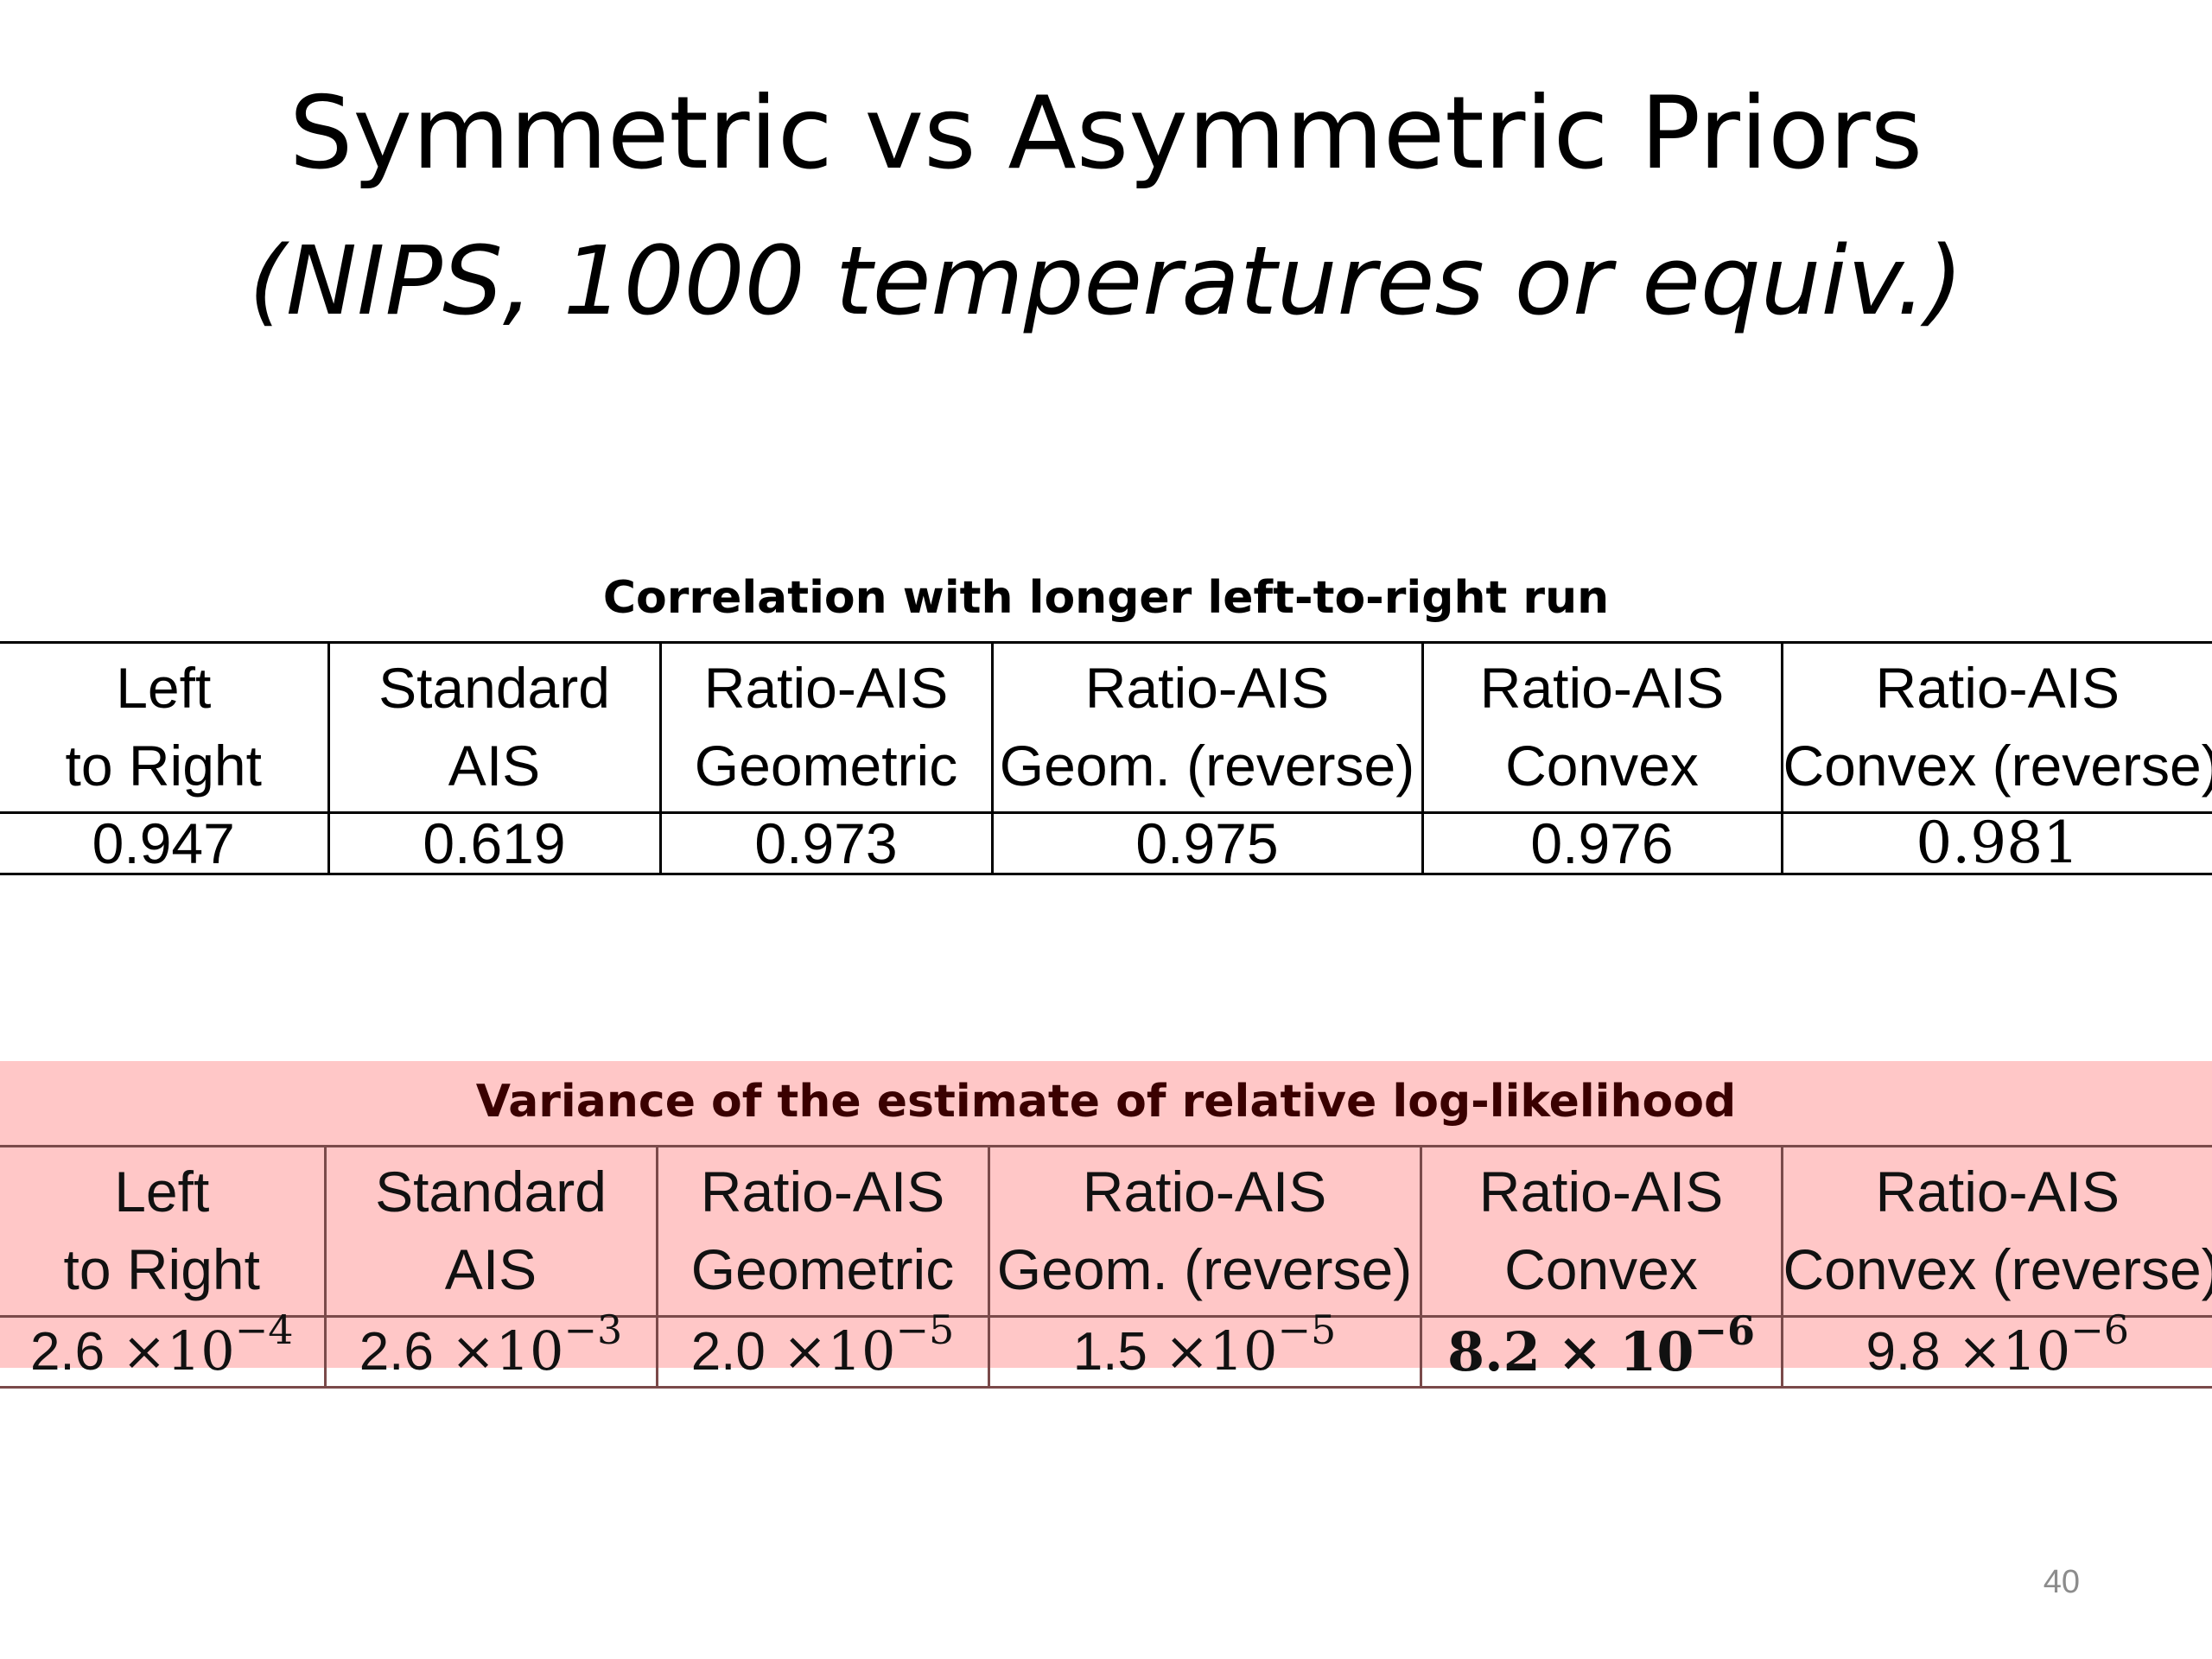 The height and width of the screenshot is (1659, 2212). What do you see at coordinates (490, 1349) in the screenshot?
I see `variance-value: 2.6 ×10−3` at bounding box center [490, 1349].